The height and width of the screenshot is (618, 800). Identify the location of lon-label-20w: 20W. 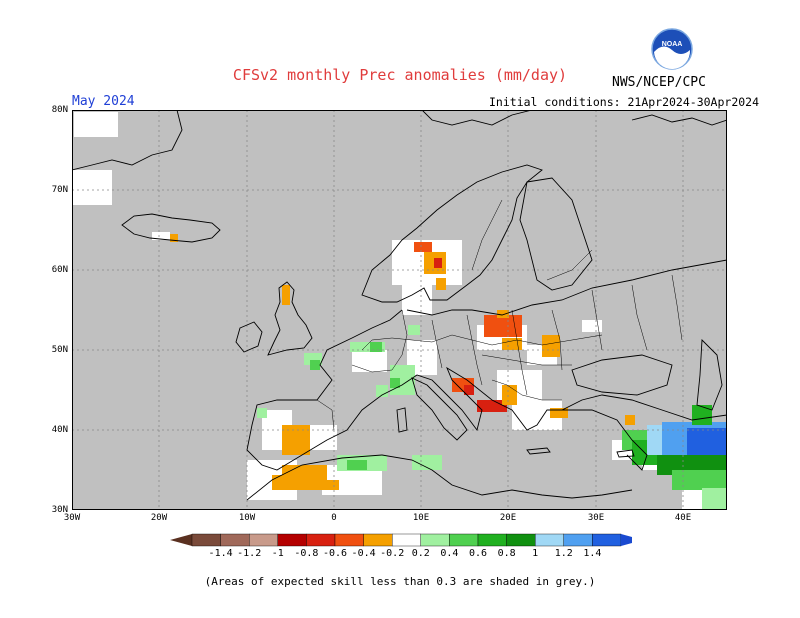
(159, 518).